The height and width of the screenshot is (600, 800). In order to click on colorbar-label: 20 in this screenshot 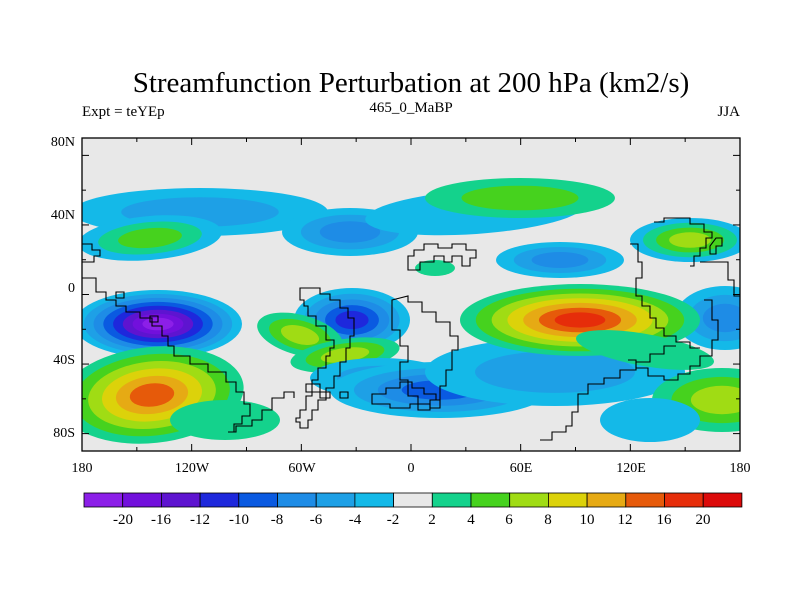, I will do `click(703, 520)`.